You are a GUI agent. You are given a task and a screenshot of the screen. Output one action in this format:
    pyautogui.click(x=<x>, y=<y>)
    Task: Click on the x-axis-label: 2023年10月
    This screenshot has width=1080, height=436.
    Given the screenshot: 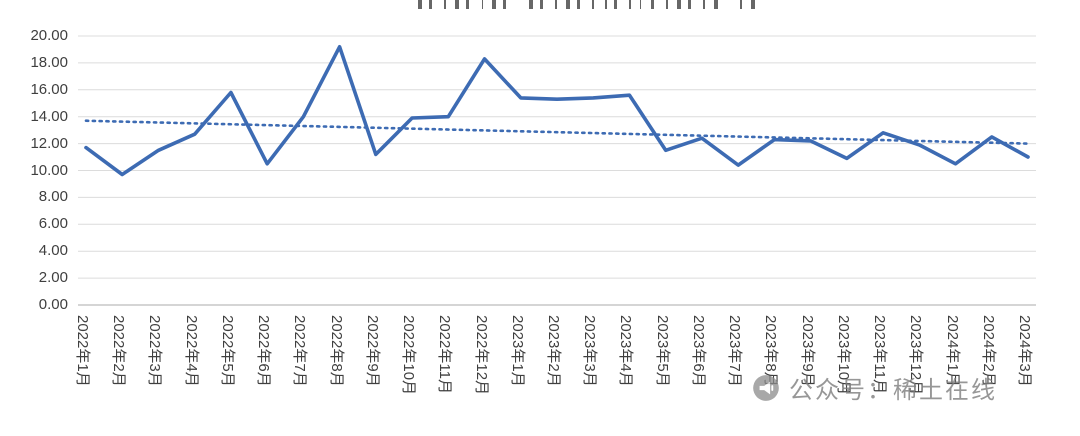 What is the action you would take?
    pyautogui.click(x=843, y=355)
    